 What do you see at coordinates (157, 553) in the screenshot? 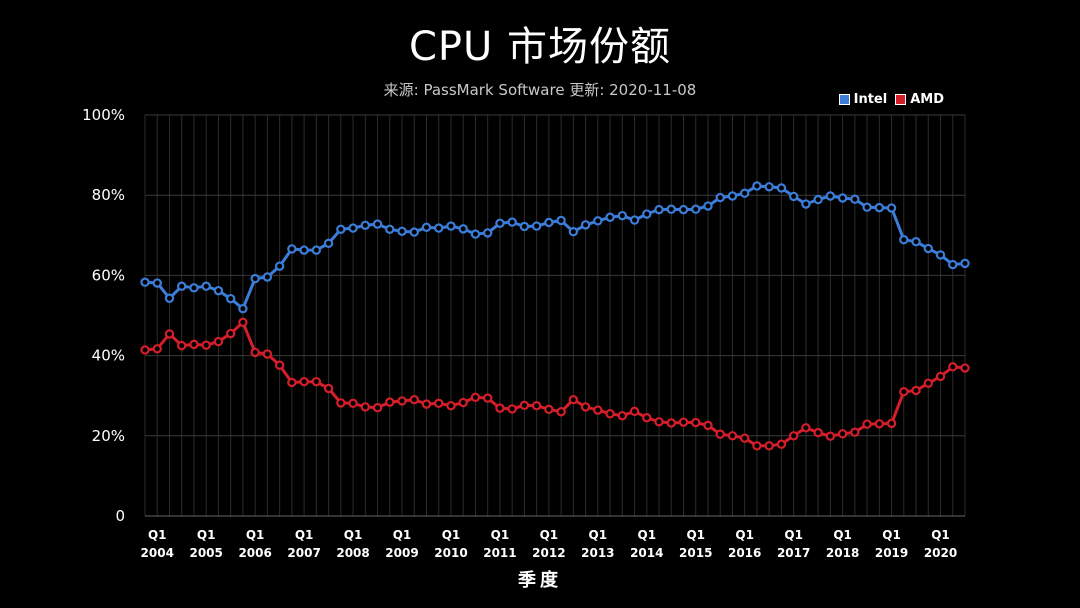
I see `x-tick-label-year: 2004` at bounding box center [157, 553].